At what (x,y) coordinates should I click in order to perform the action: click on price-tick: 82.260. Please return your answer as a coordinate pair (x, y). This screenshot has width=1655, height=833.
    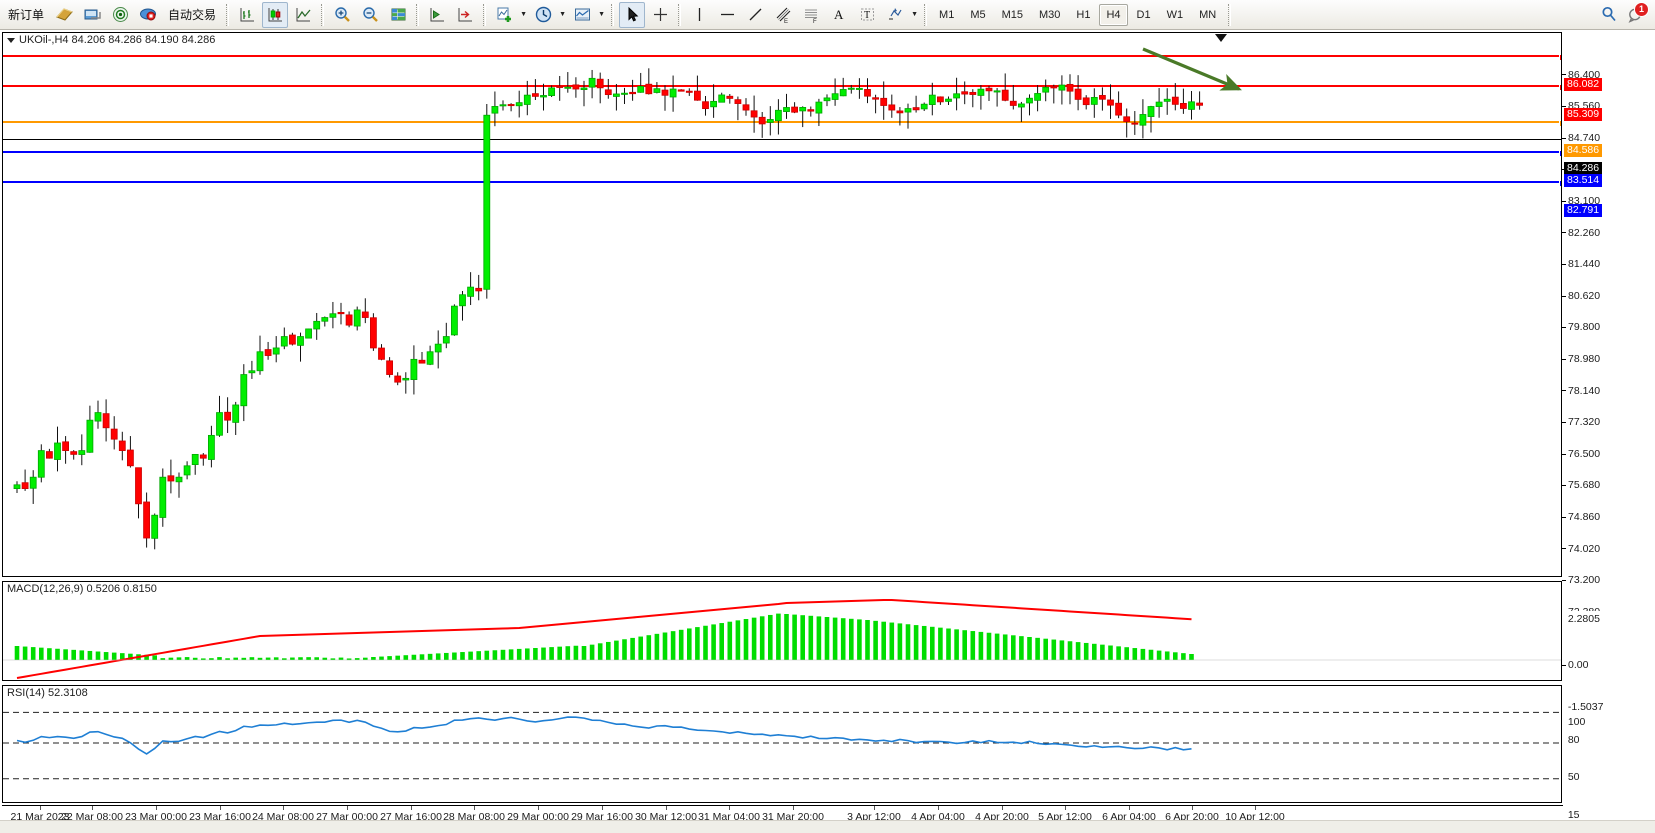
    Looking at the image, I should click on (1607, 233).